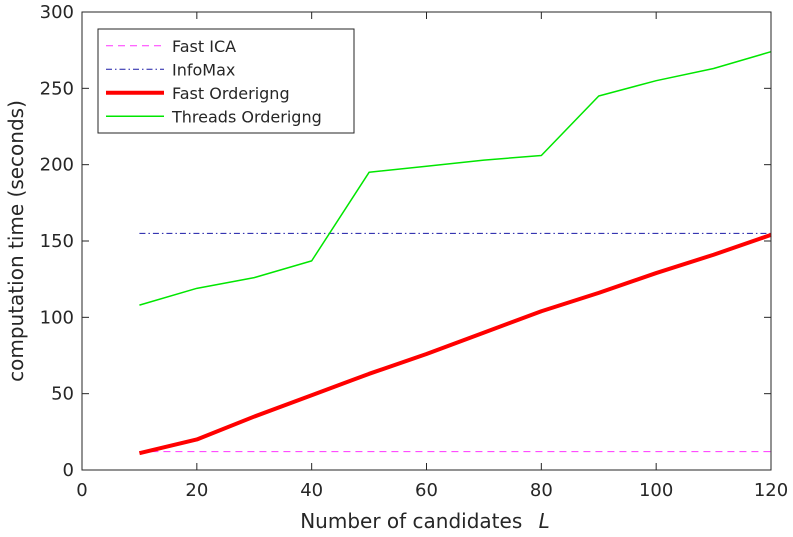 This screenshot has width=793, height=537. I want to click on x-tick-label-5: 100, so click(656, 490).